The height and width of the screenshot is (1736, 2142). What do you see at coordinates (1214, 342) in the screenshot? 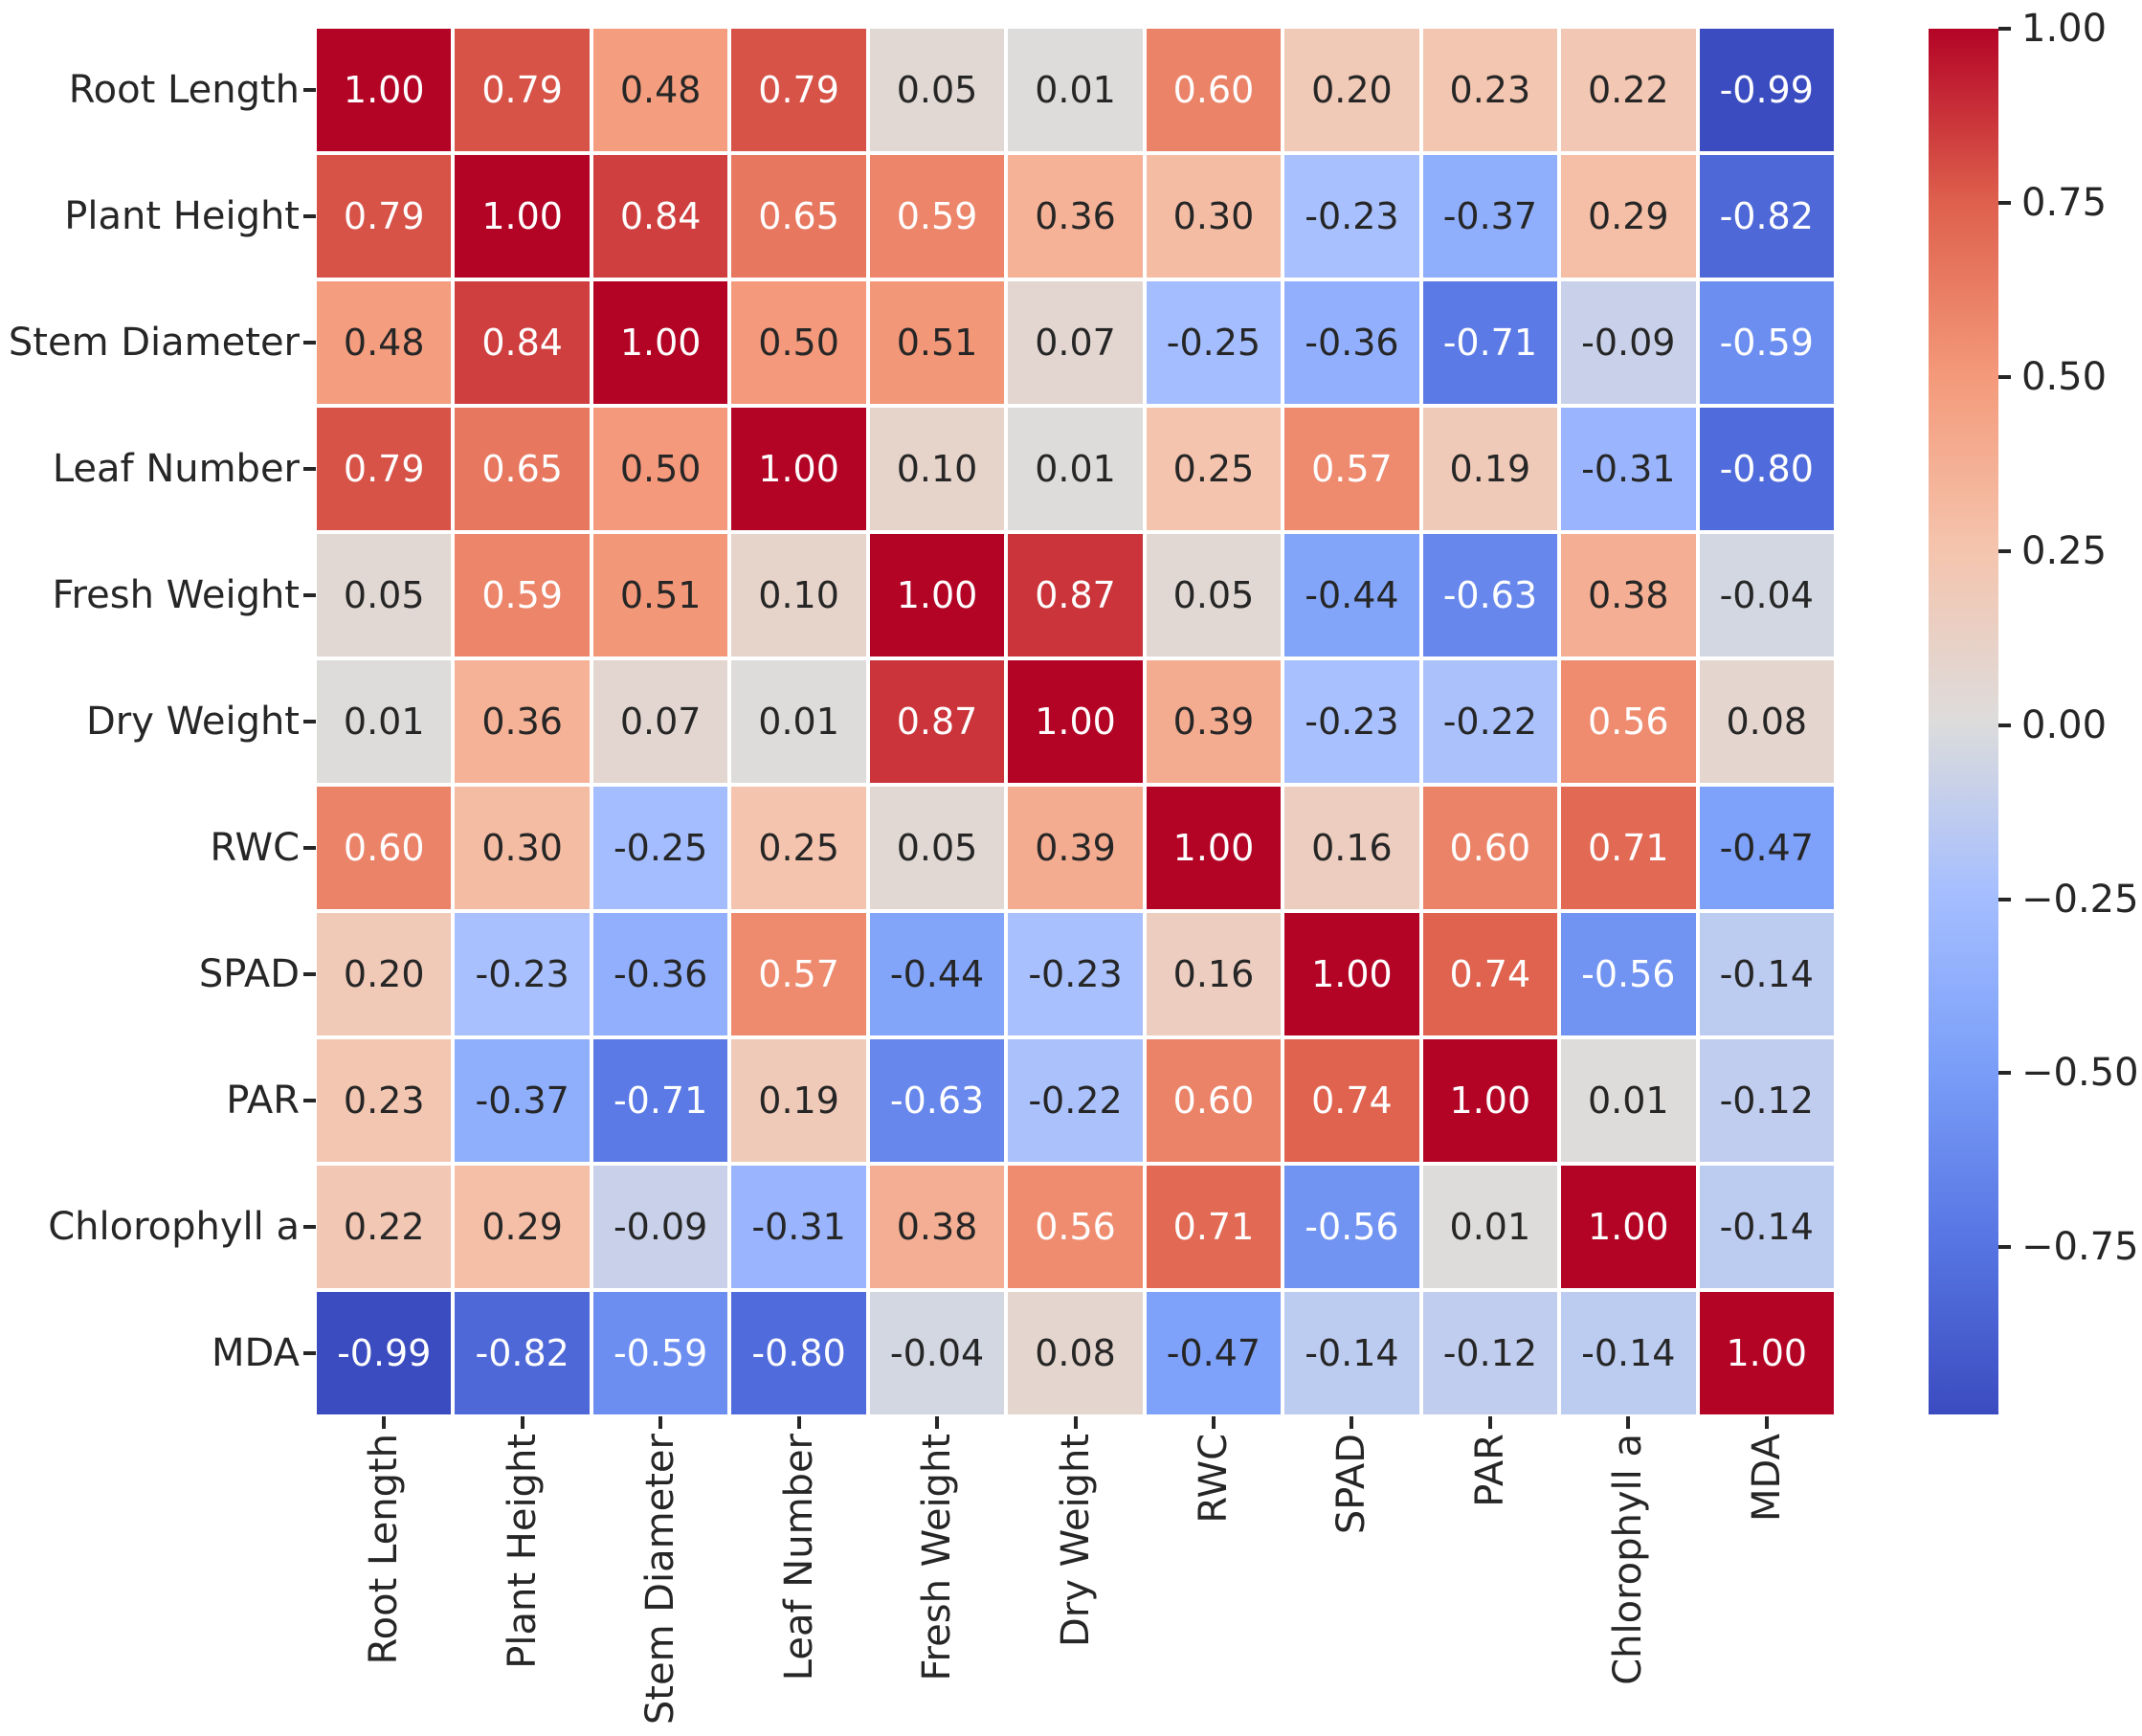
I see `heatmap-cell: -0.25` at bounding box center [1214, 342].